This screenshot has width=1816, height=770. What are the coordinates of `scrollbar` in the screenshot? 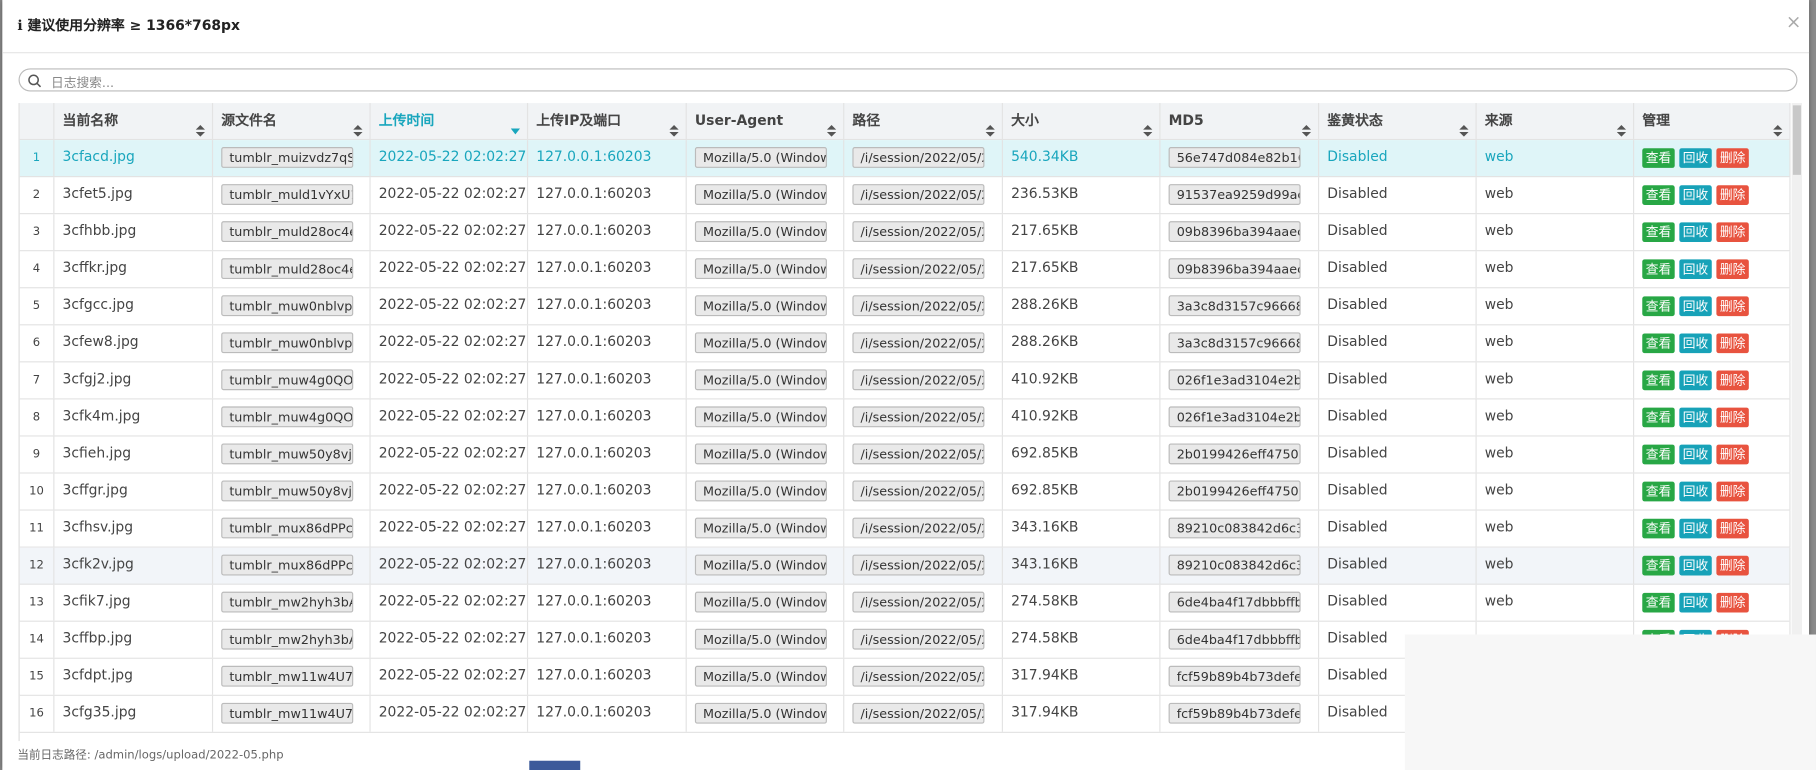 It's located at (1797, 422).